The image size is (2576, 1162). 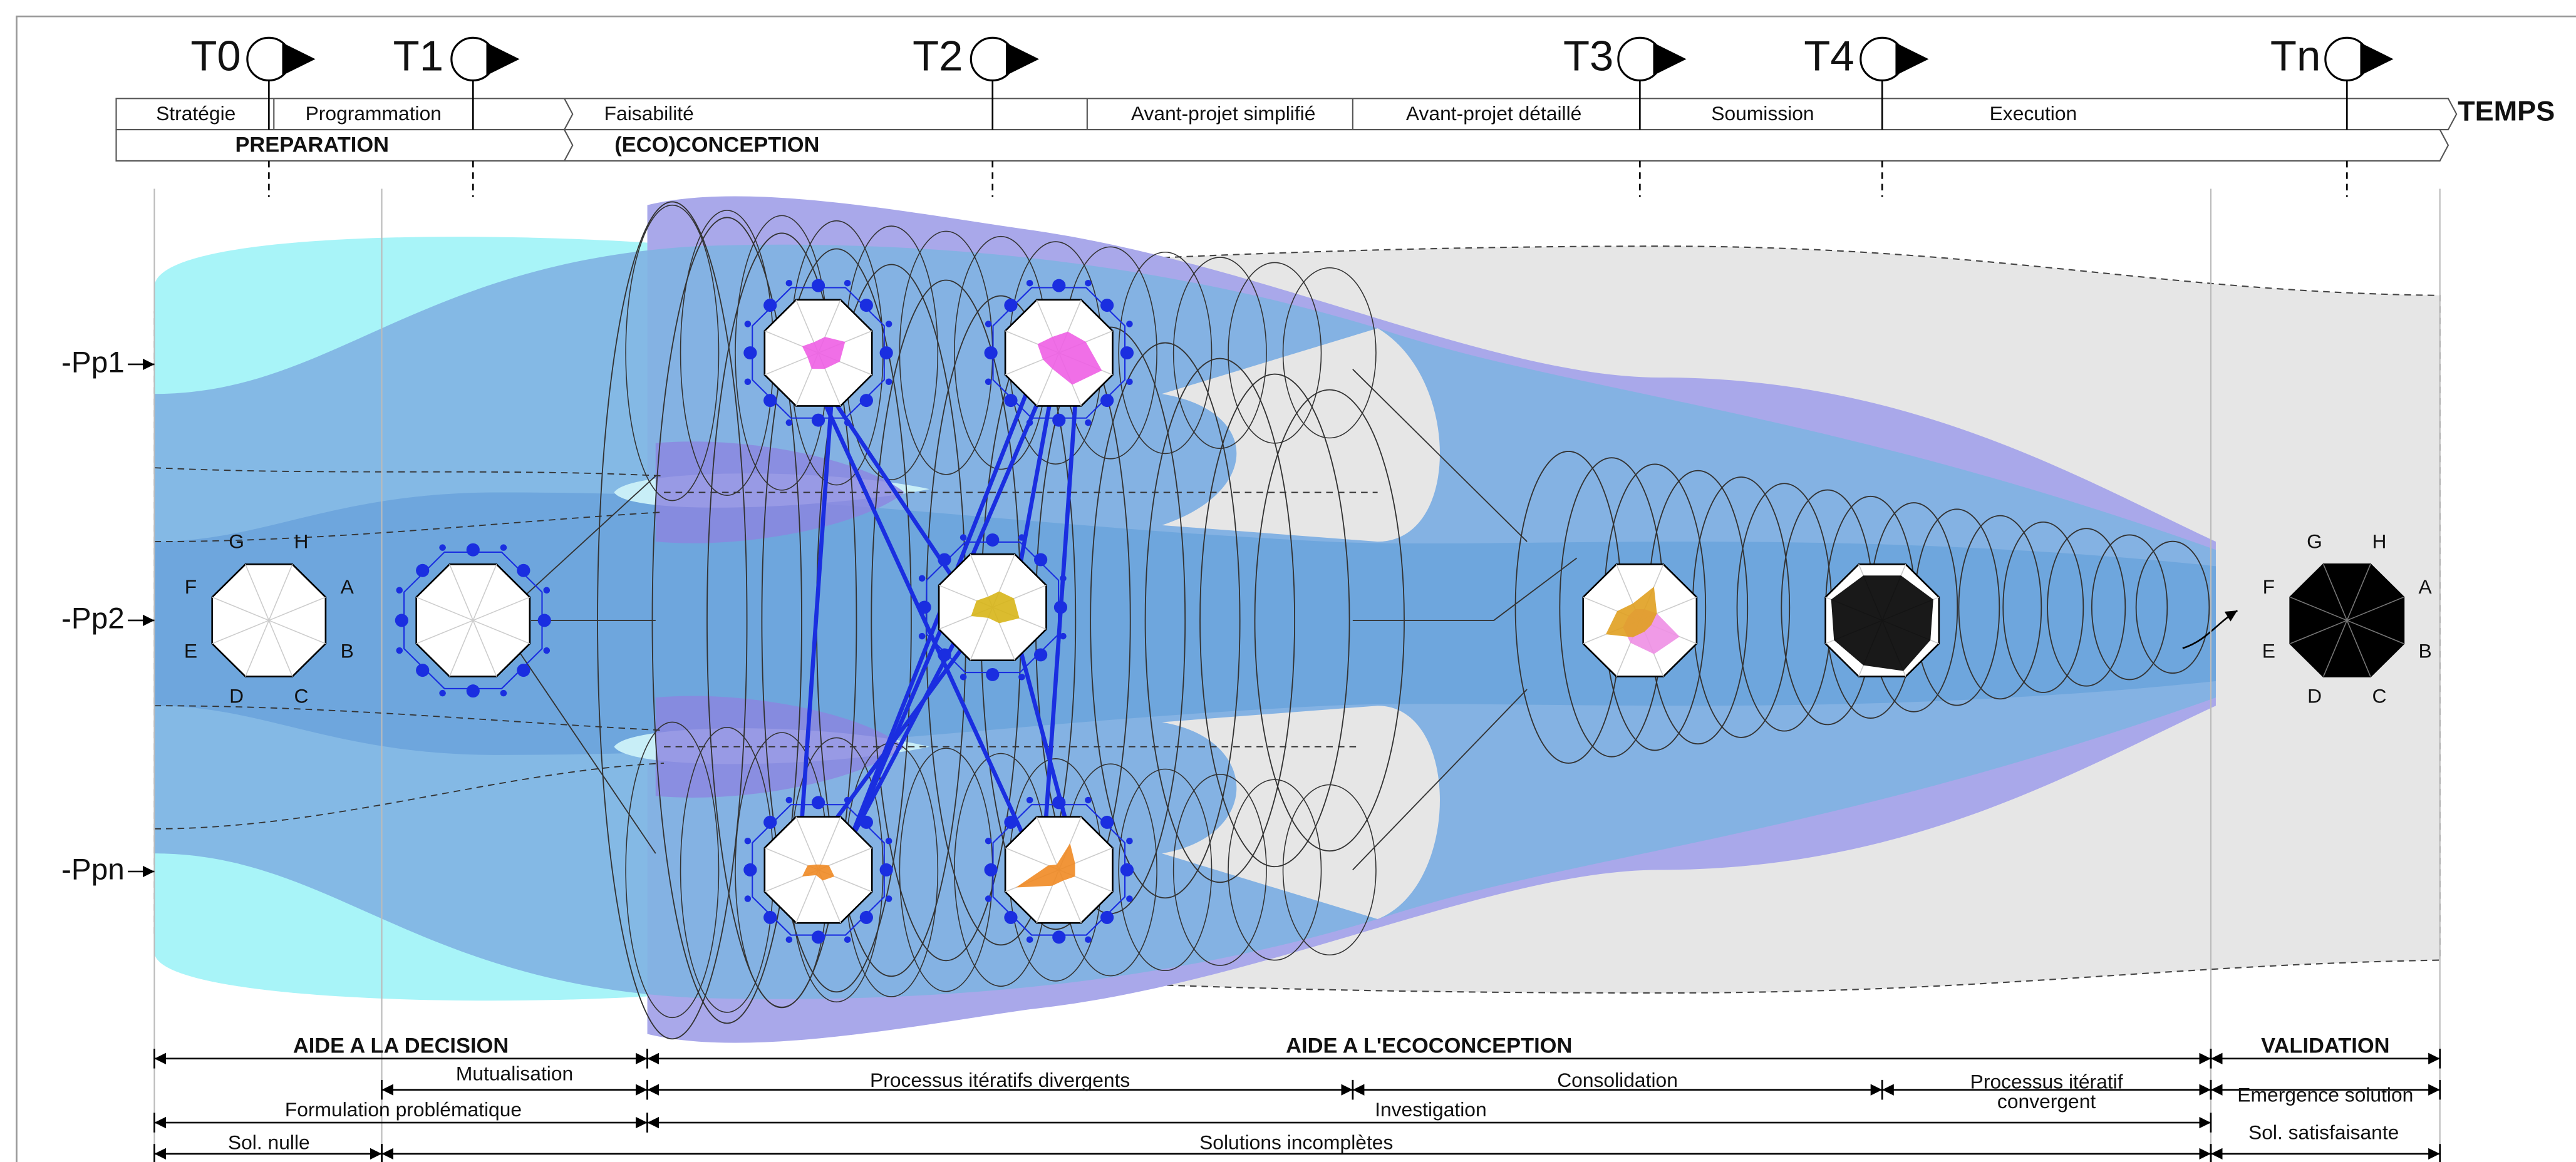 What do you see at coordinates (347, 586) in the screenshot?
I see `criterion-label: A` at bounding box center [347, 586].